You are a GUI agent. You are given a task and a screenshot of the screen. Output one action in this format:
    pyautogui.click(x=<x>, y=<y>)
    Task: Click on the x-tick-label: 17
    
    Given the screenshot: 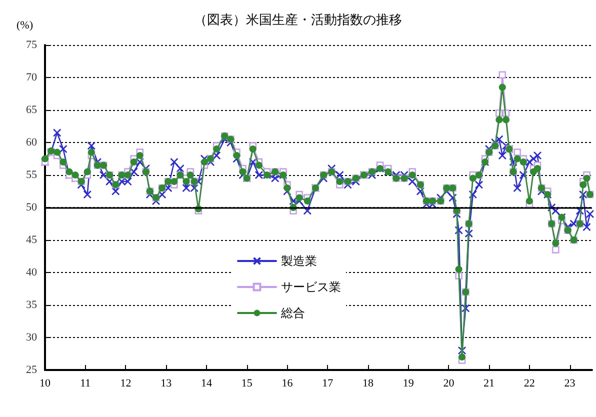 What is the action you would take?
    pyautogui.click(x=328, y=384)
    